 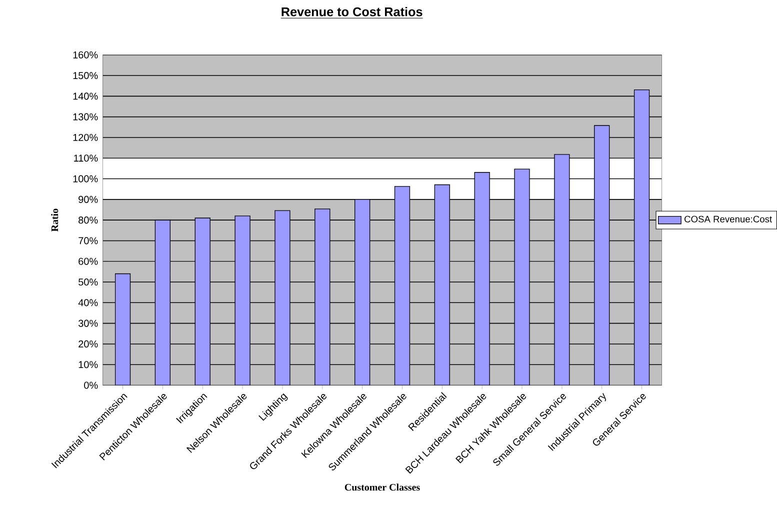 What do you see at coordinates (352, 11) in the screenshot?
I see `chart-title: Revenue to Cost Ratios` at bounding box center [352, 11].